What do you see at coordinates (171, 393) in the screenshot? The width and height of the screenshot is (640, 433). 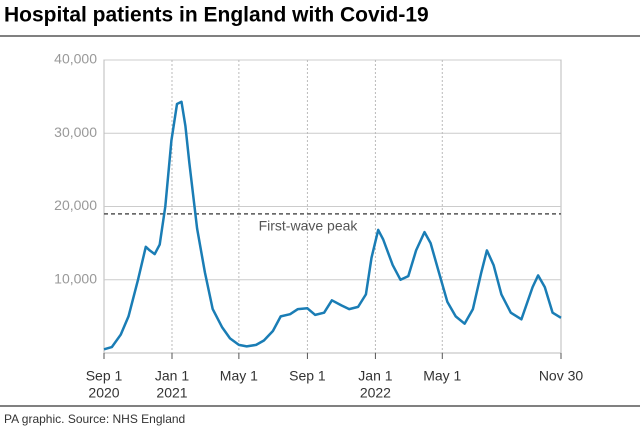 I see `x-tick-year: 2021` at bounding box center [171, 393].